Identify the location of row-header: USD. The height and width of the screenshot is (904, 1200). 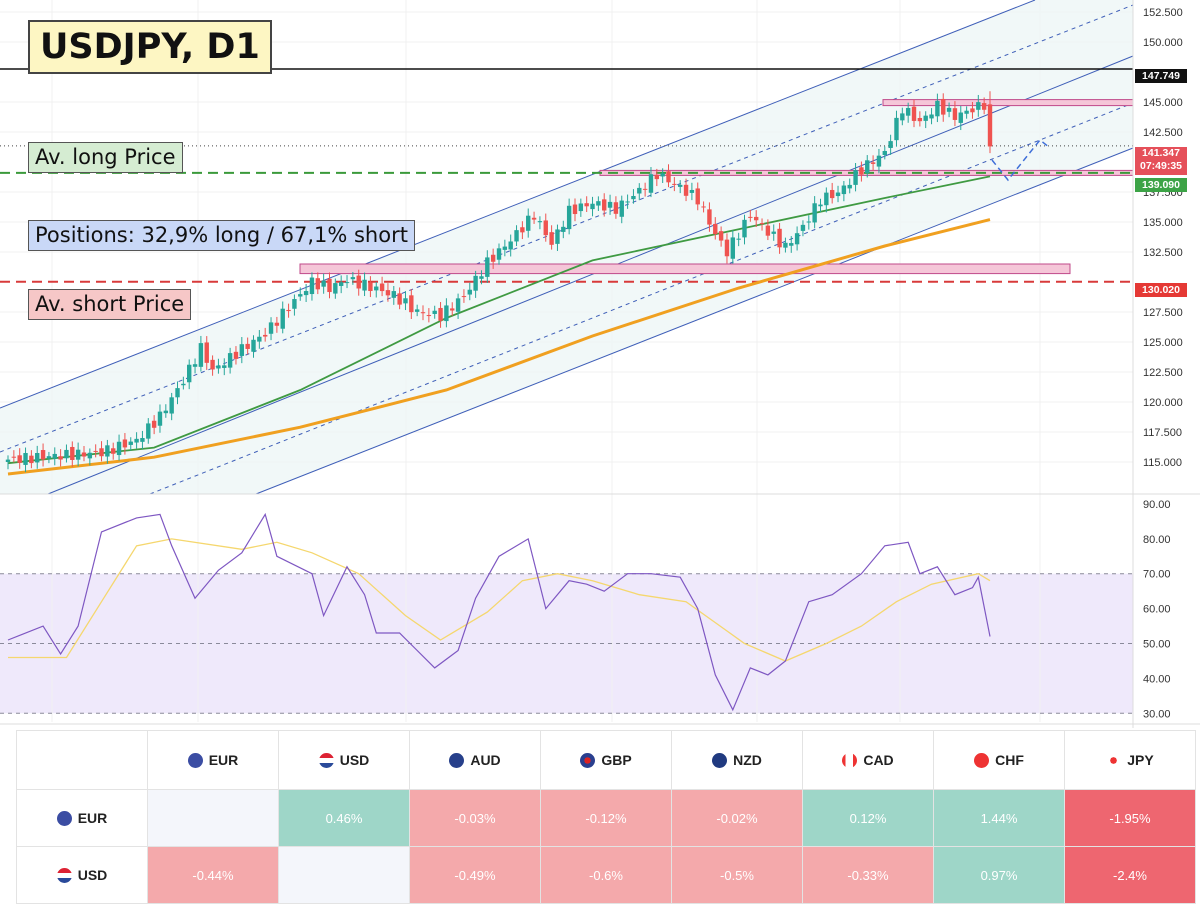
(82, 875).